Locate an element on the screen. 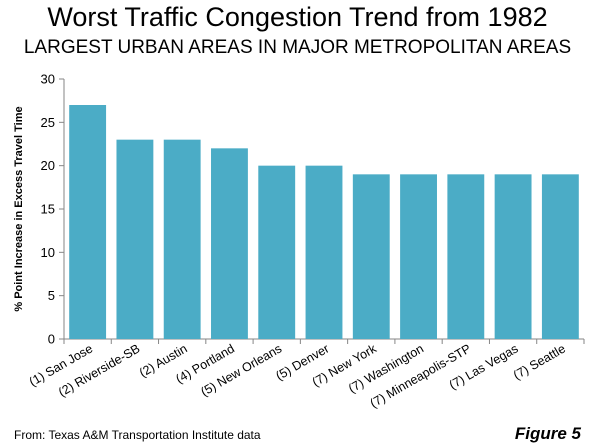 The image size is (595, 448). figure-label: Figure 5 is located at coordinates (547, 433).